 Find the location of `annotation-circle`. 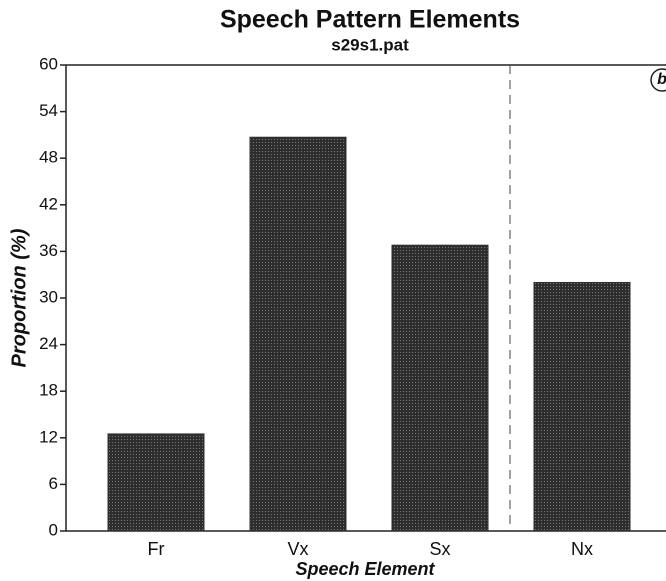

annotation-circle is located at coordinates (658, 80).